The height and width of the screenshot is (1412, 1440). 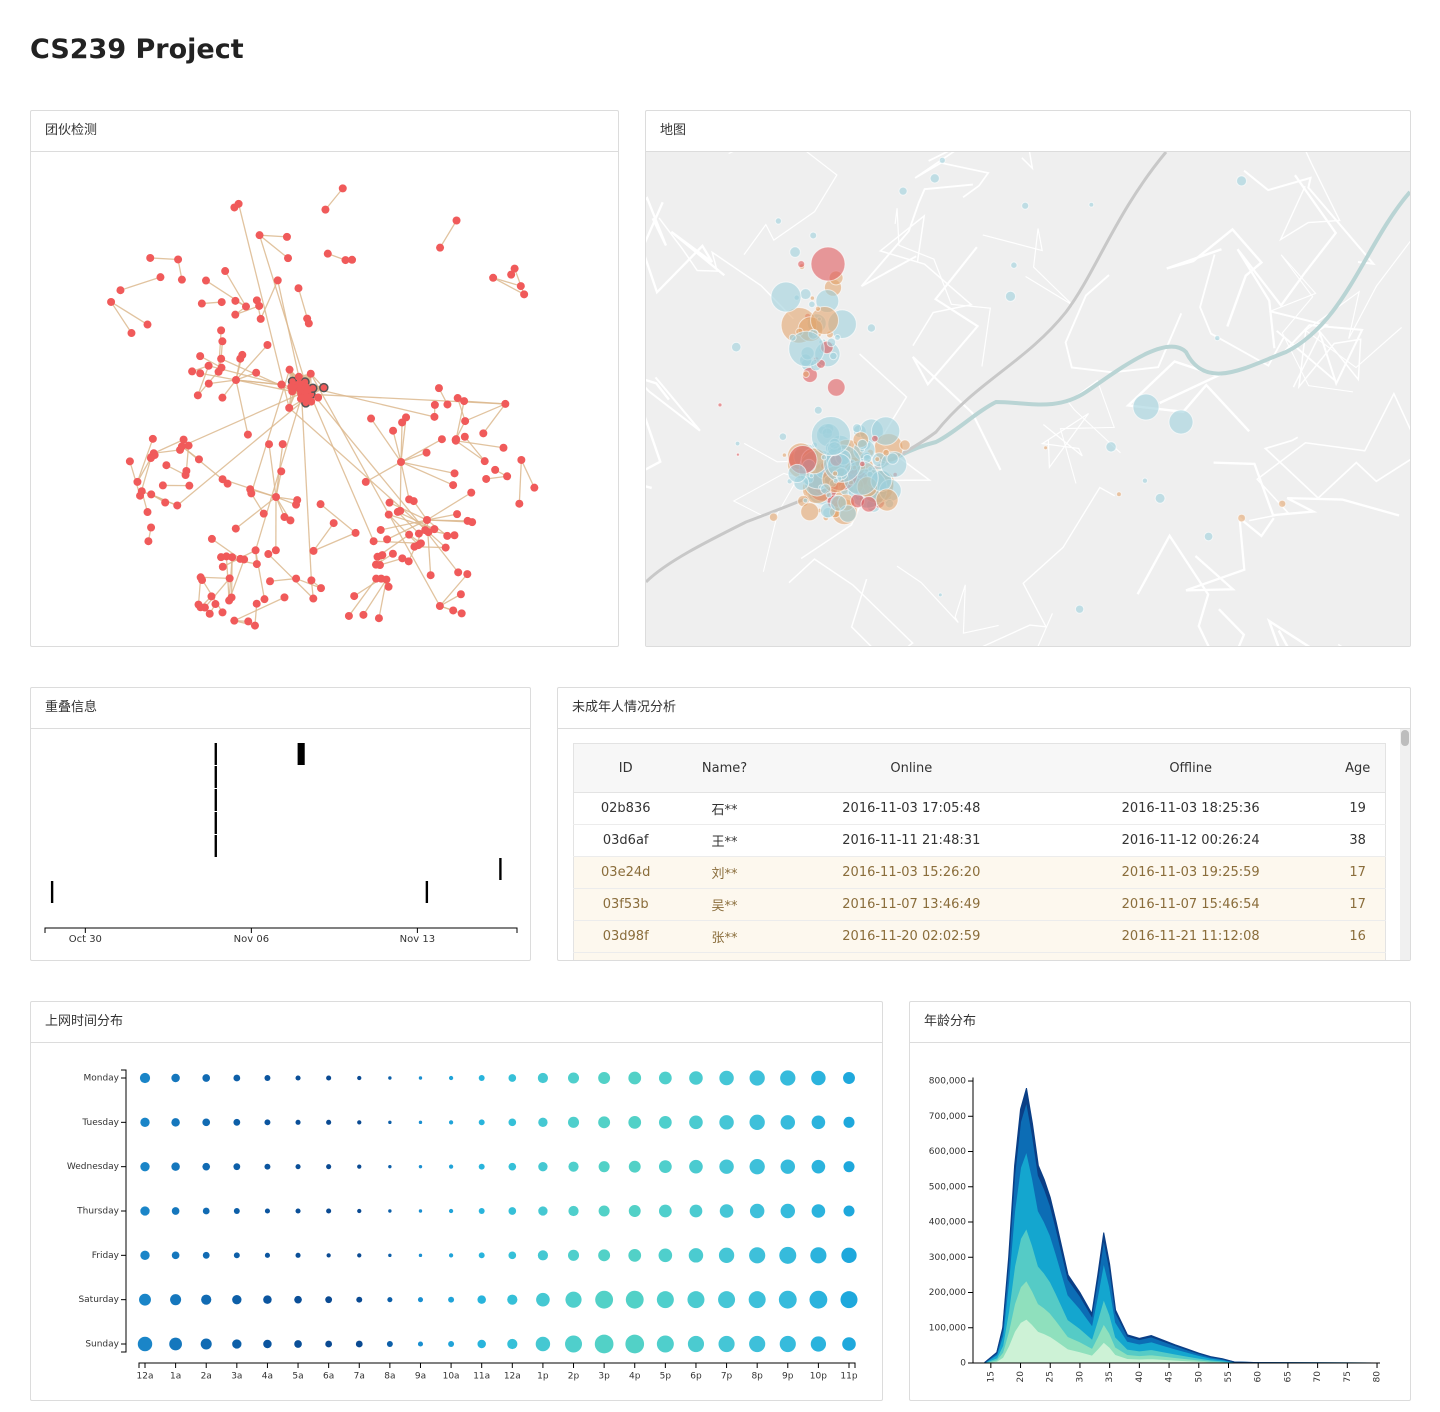 What do you see at coordinates (100, 1123) in the screenshot?
I see `y-tick-label: Tuesday` at bounding box center [100, 1123].